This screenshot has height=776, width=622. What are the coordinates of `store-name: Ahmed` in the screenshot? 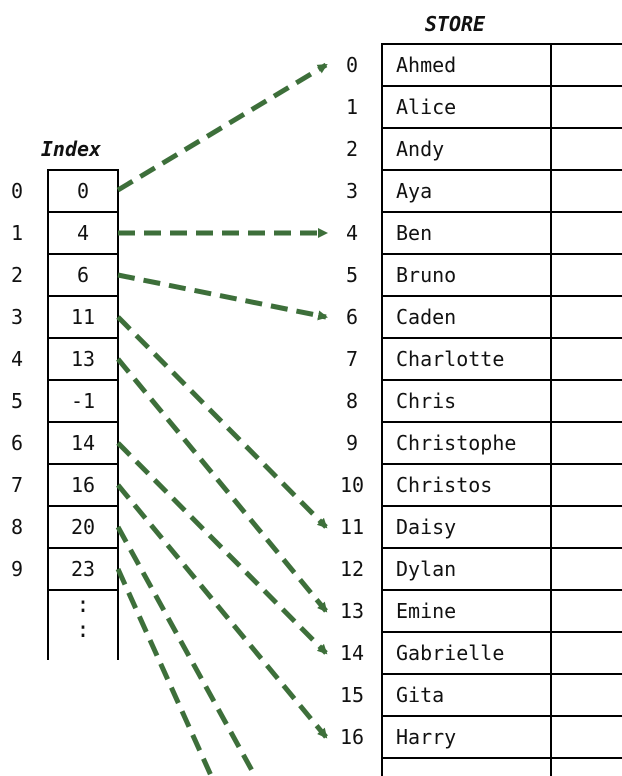 It's located at (426, 65).